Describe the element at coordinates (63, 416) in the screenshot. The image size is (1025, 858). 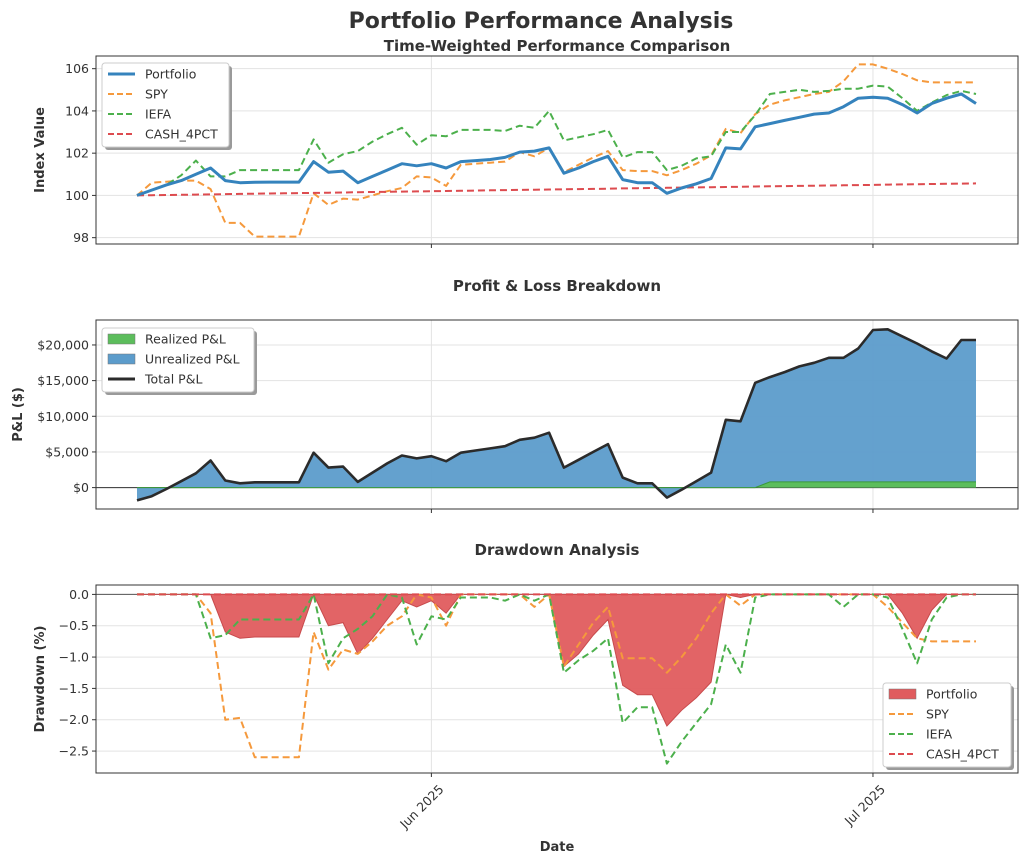
I see `y-tick-label: $10,000` at that location.